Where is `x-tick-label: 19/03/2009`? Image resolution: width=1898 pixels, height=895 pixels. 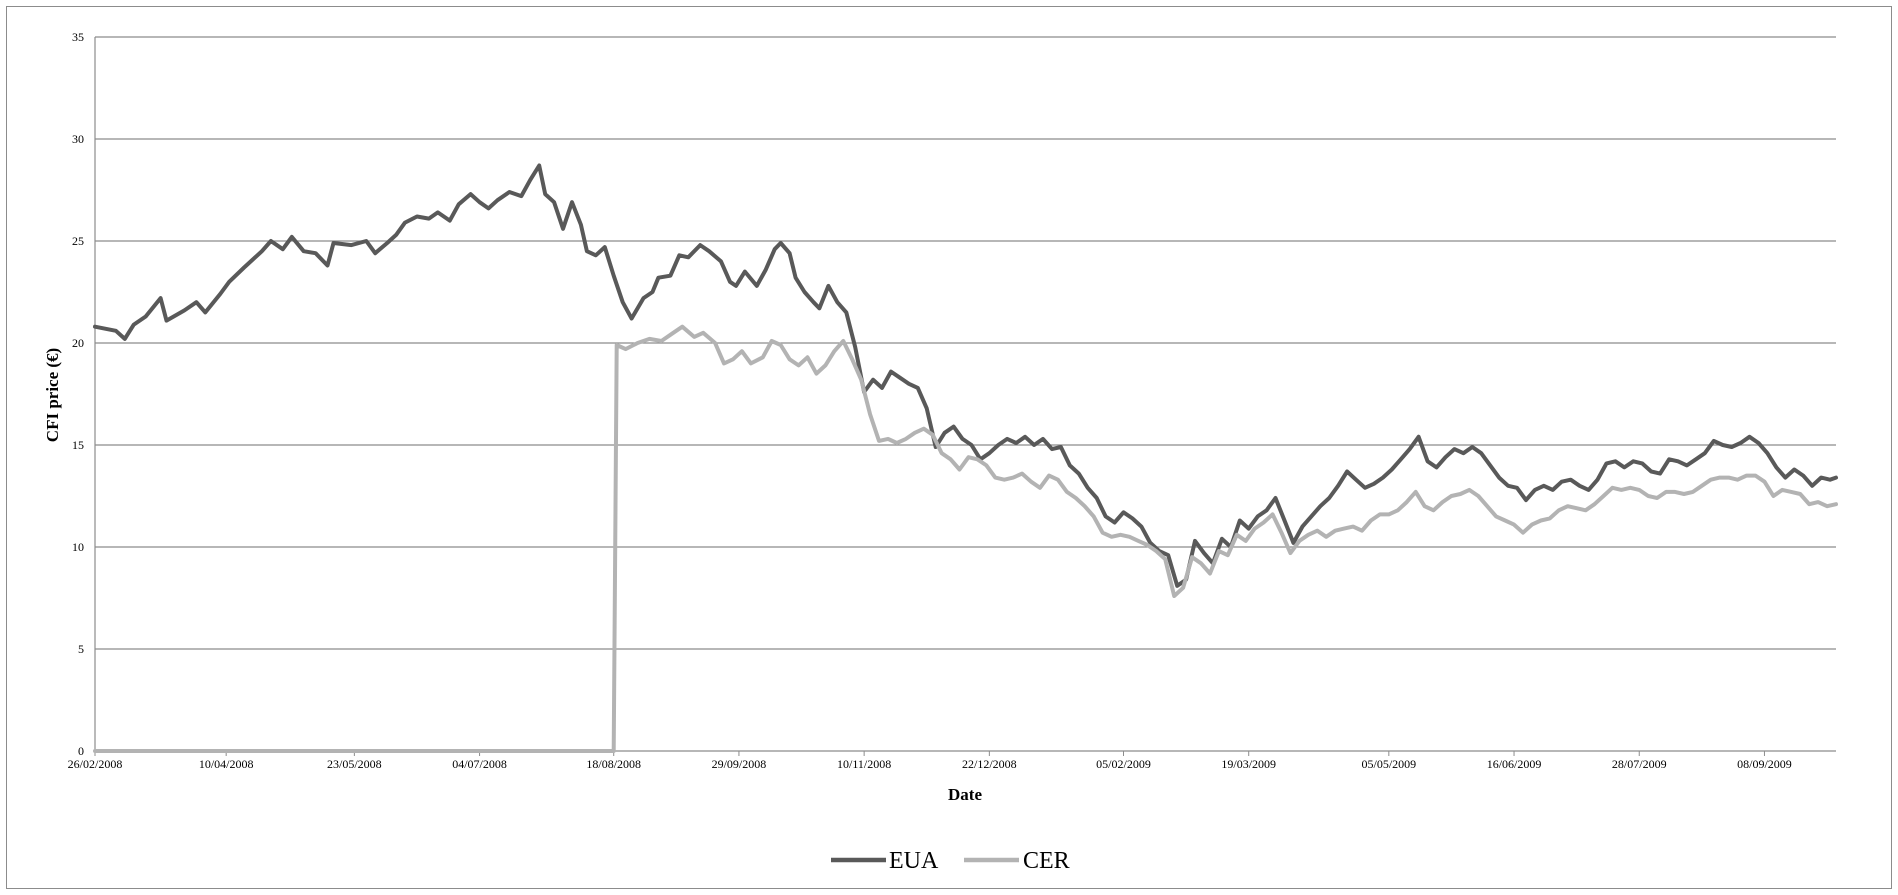
x-tick-label: 19/03/2009 is located at coordinates (1248, 764).